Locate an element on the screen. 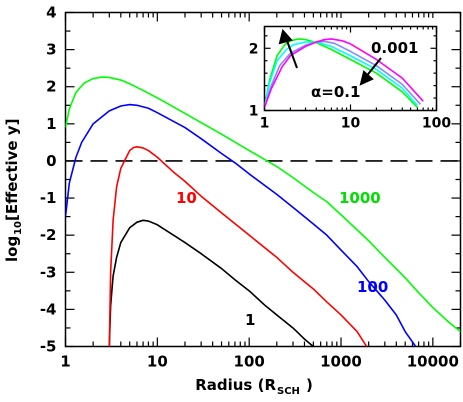  inset-label-alpha: α=0.1 is located at coordinates (335, 92).